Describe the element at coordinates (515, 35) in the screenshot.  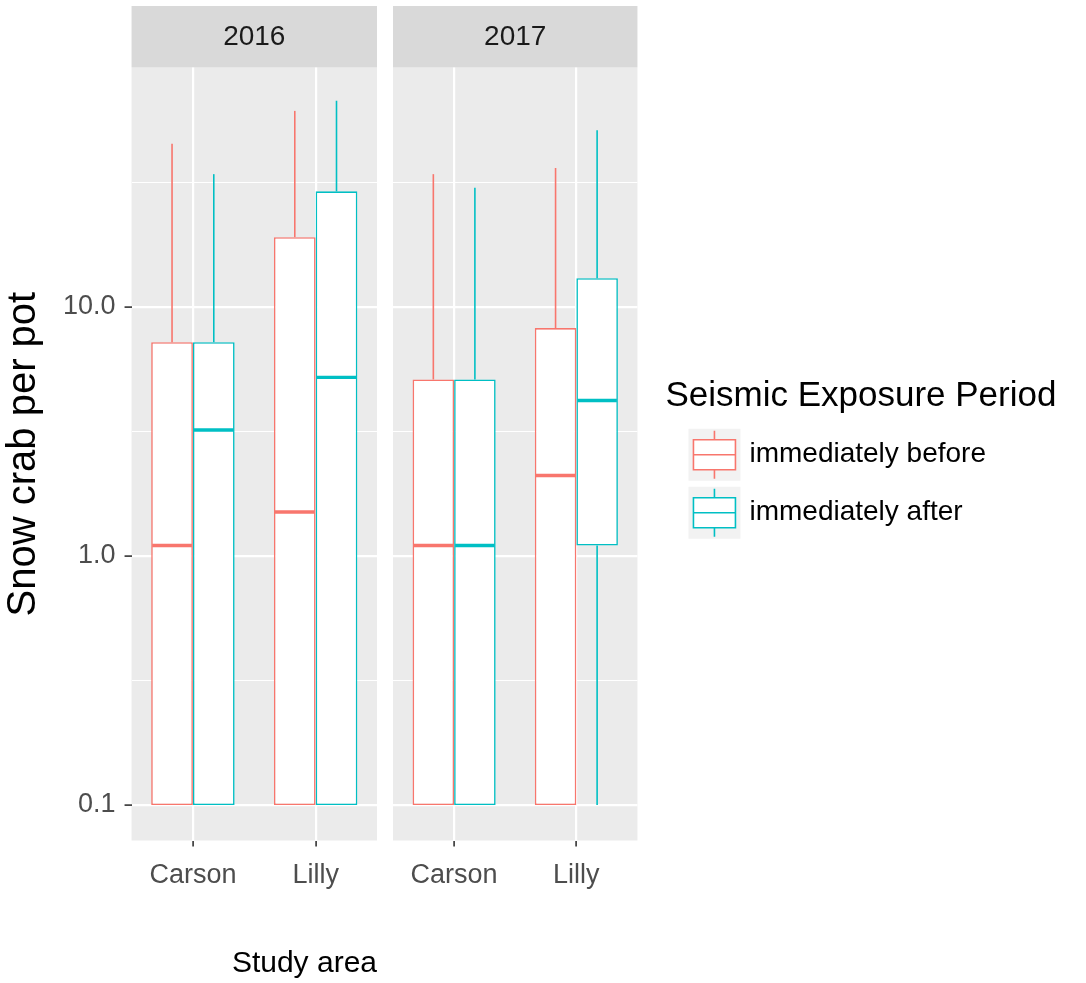
I see `chart-title: 2017` at that location.